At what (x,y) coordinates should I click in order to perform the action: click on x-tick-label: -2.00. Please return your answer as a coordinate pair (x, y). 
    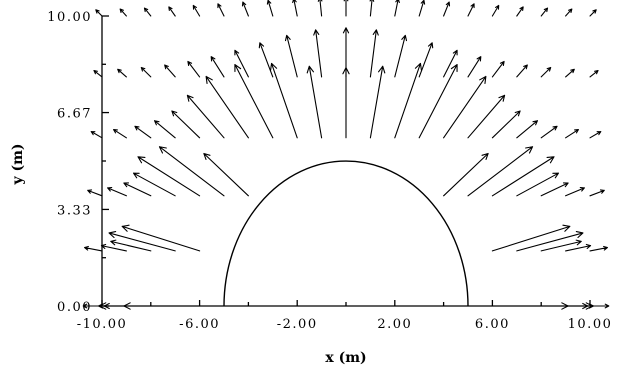
    Looking at the image, I should click on (297, 324).